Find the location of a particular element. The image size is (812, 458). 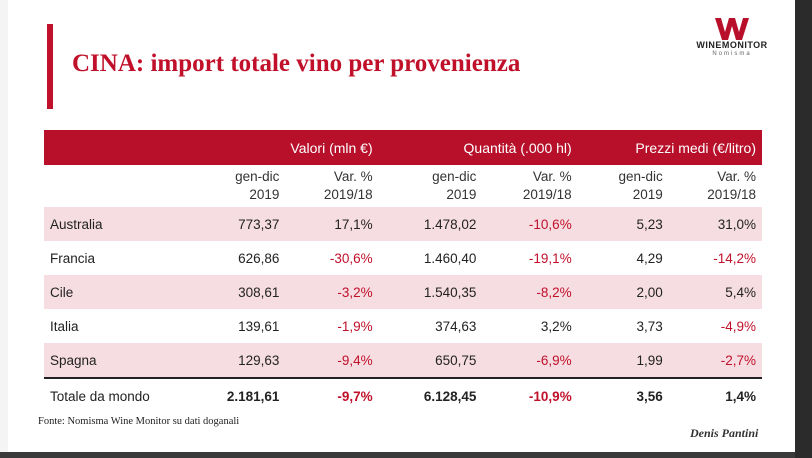

table-cell: 5,23 is located at coordinates (623, 224).